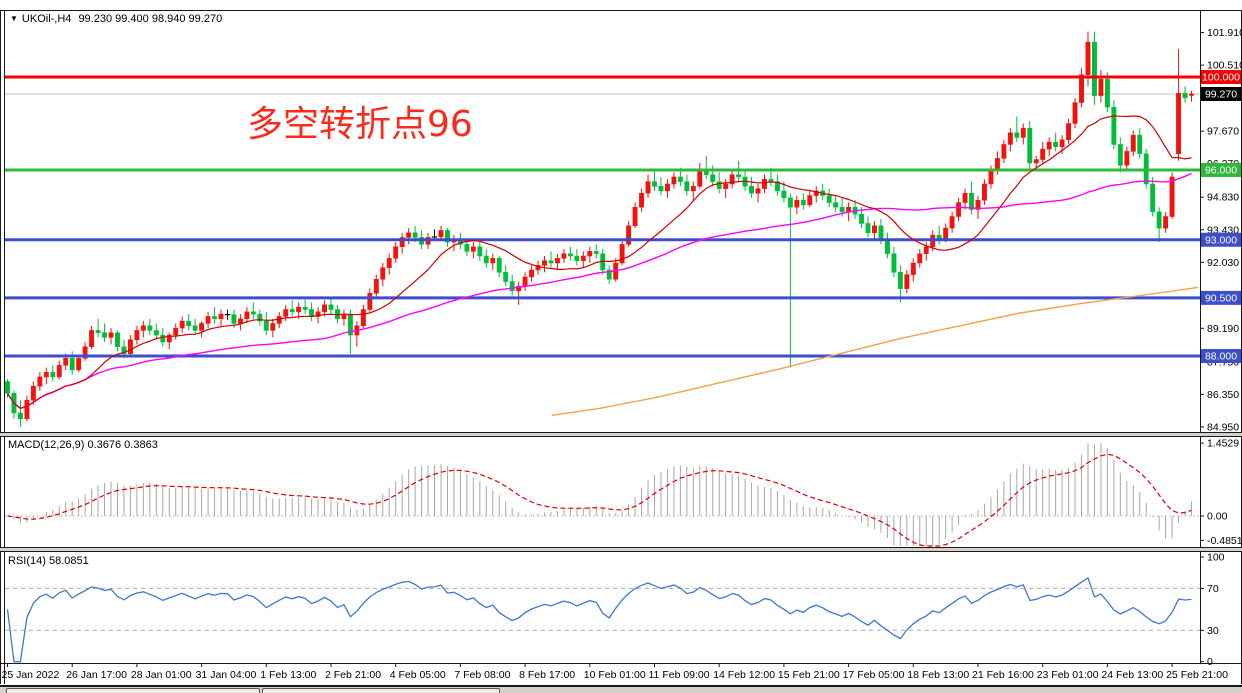 The image size is (1242, 693). Describe the element at coordinates (1068, 675) in the screenshot. I see `date-tick-label: 23 Feb 01:00` at that location.